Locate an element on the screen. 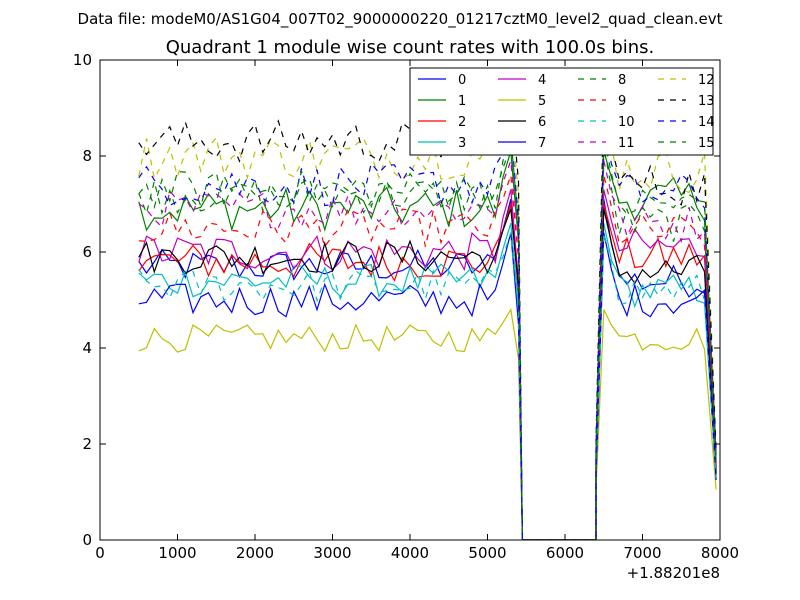 The width and height of the screenshot is (800, 600). x-tick-label: 8000 is located at coordinates (720, 553).